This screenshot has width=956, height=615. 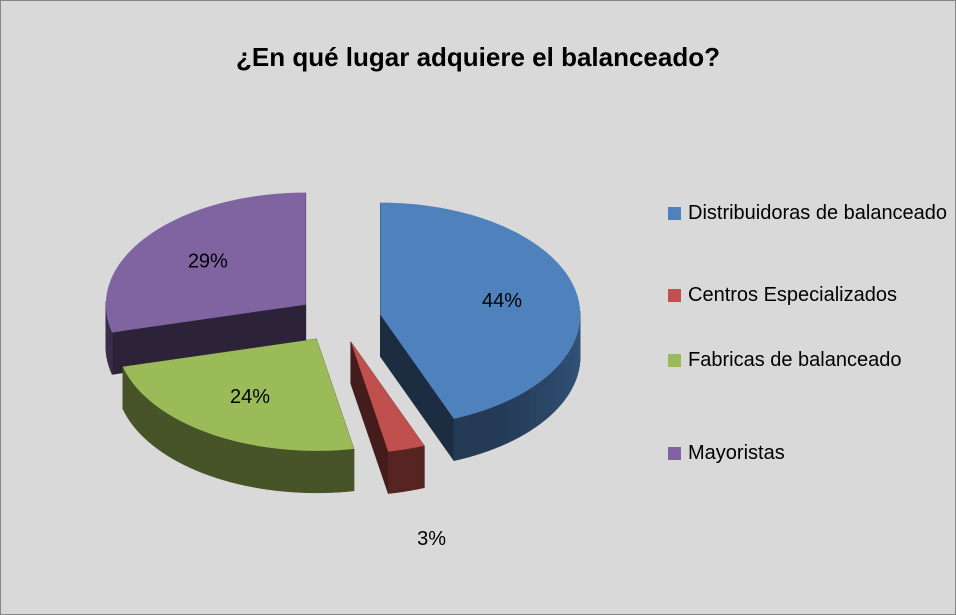 What do you see at coordinates (478, 57) in the screenshot?
I see `chart-title: ¿En qué lugar adquiere el balanceado?` at bounding box center [478, 57].